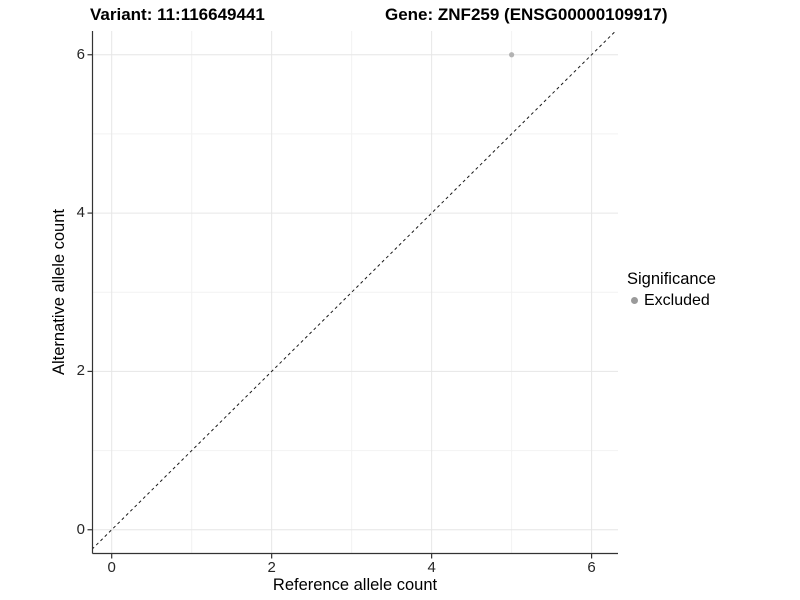 Image resolution: width=800 pixels, height=600 pixels. Describe the element at coordinates (355, 585) in the screenshot. I see `x-axis-title: Reference allele count` at that location.